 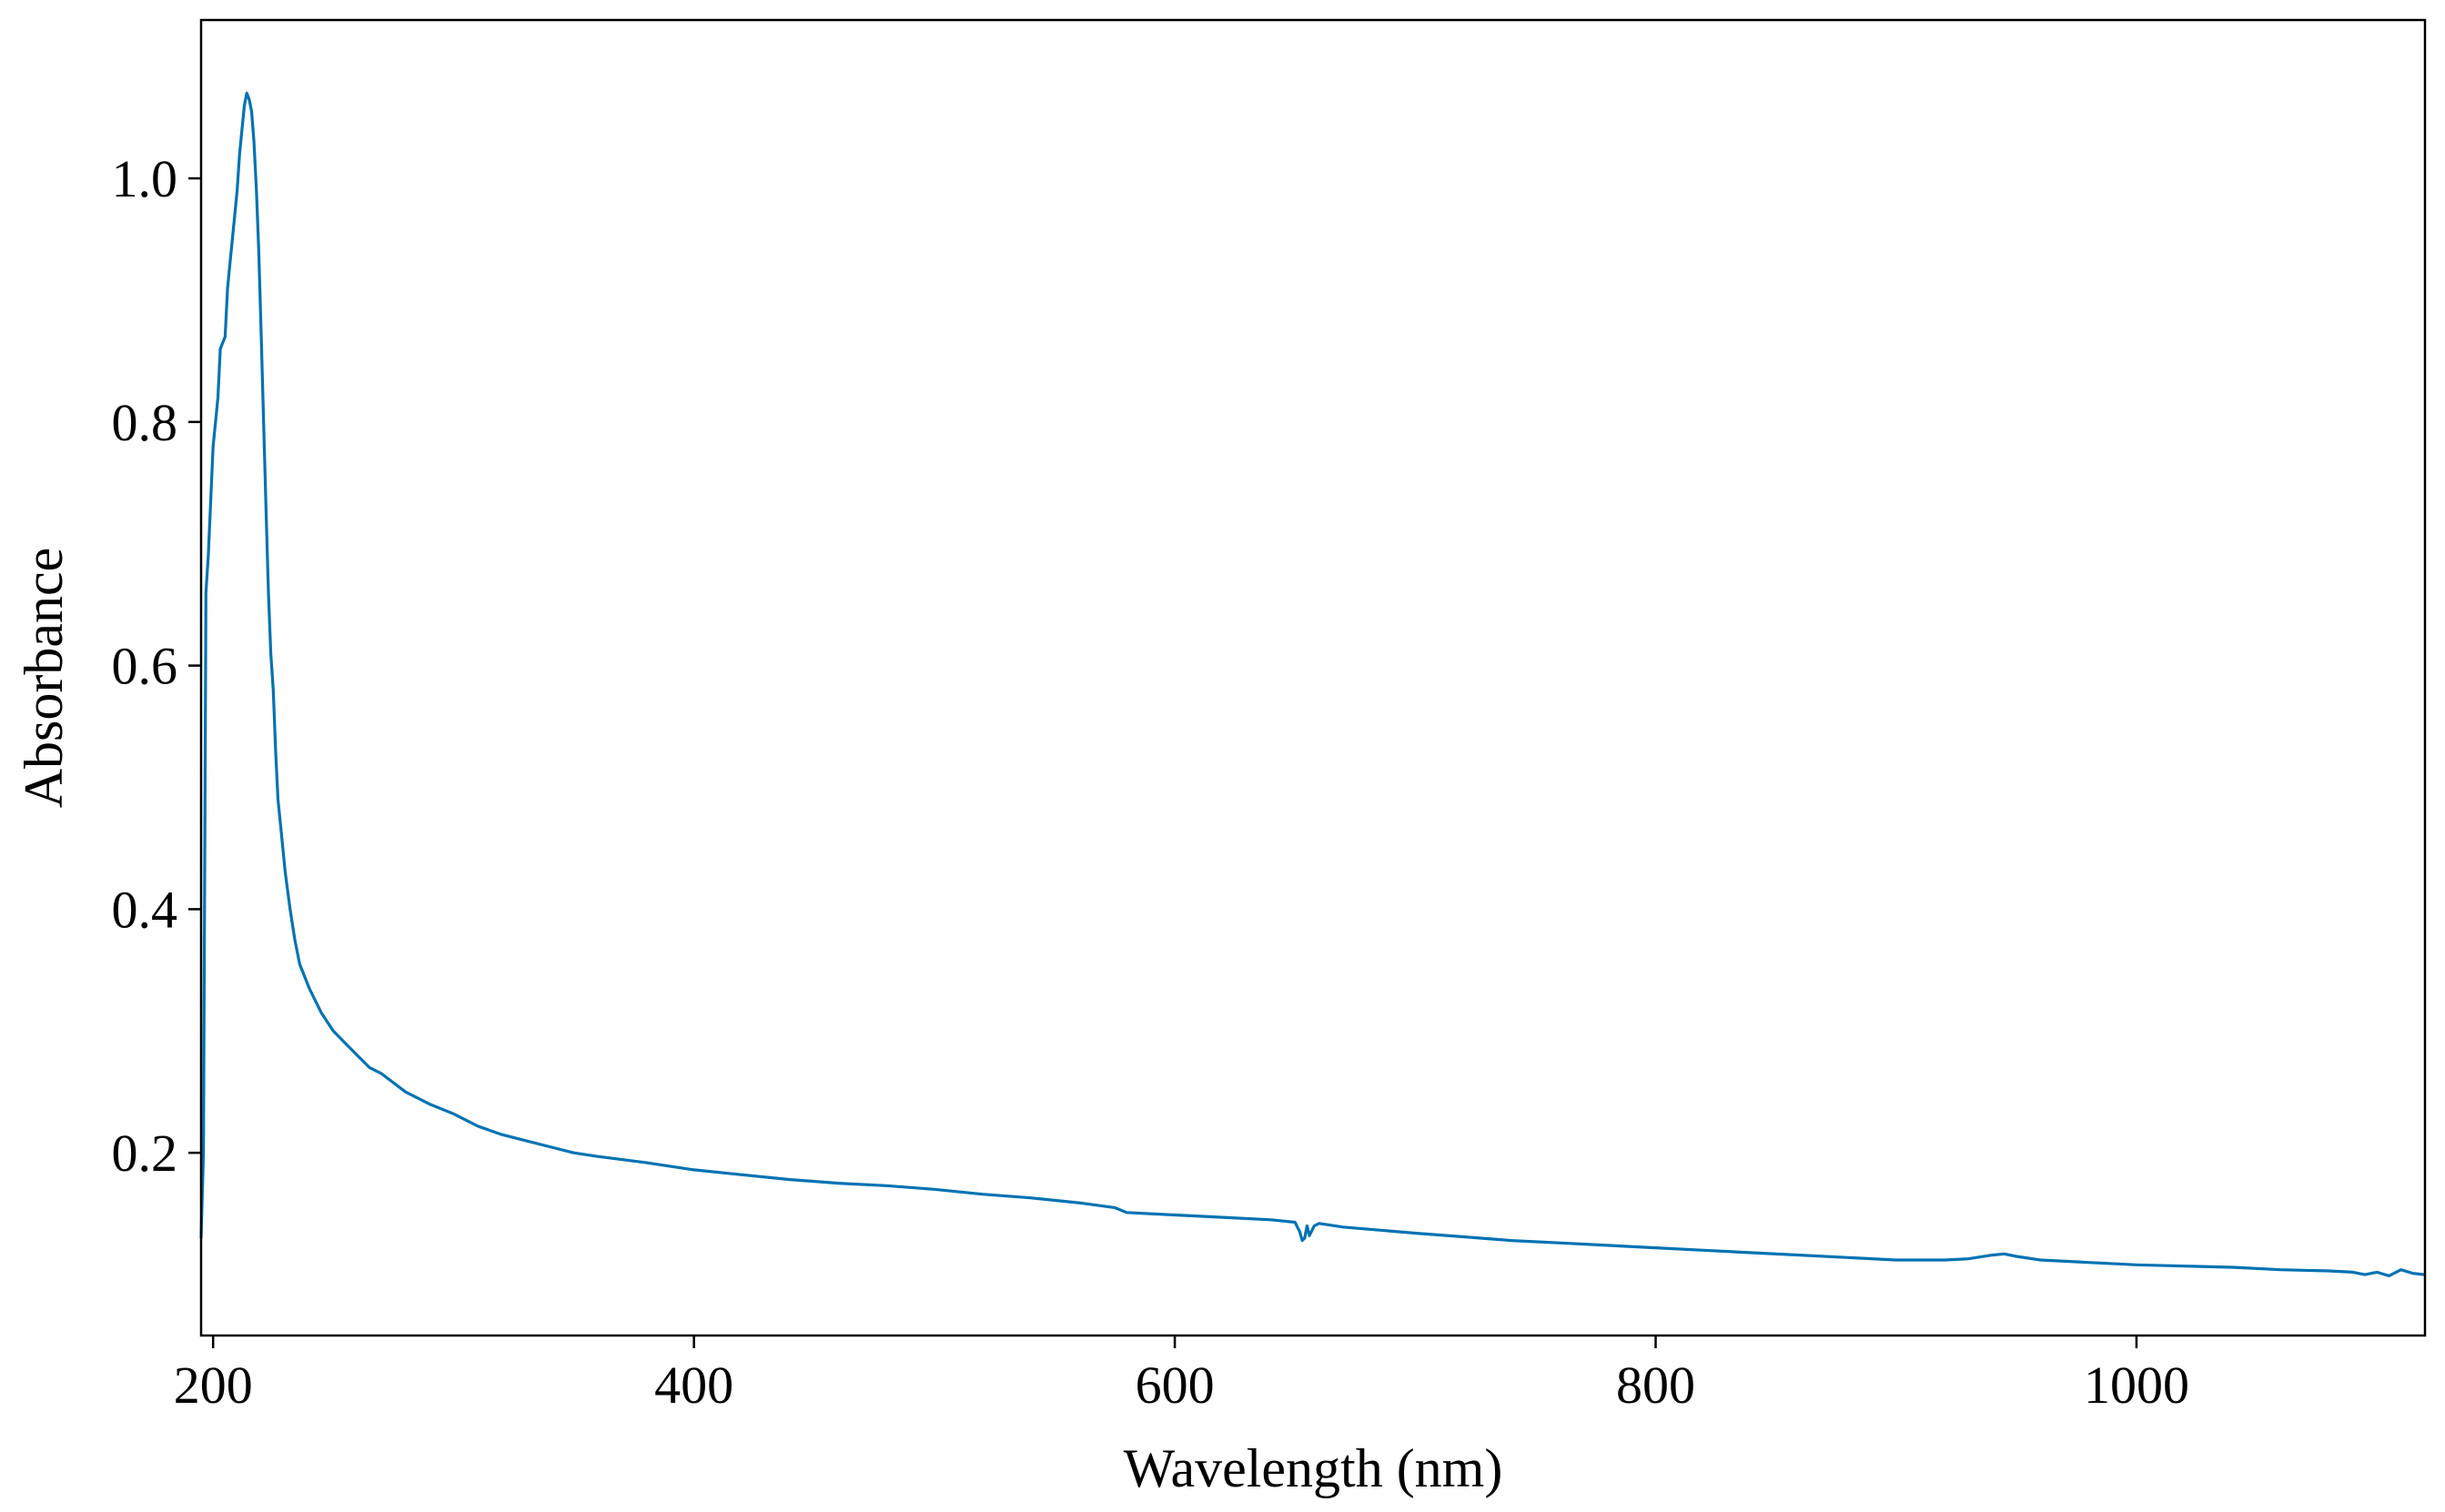 What do you see at coordinates (145, 423) in the screenshot?
I see `y-tick-label: 0.8` at bounding box center [145, 423].